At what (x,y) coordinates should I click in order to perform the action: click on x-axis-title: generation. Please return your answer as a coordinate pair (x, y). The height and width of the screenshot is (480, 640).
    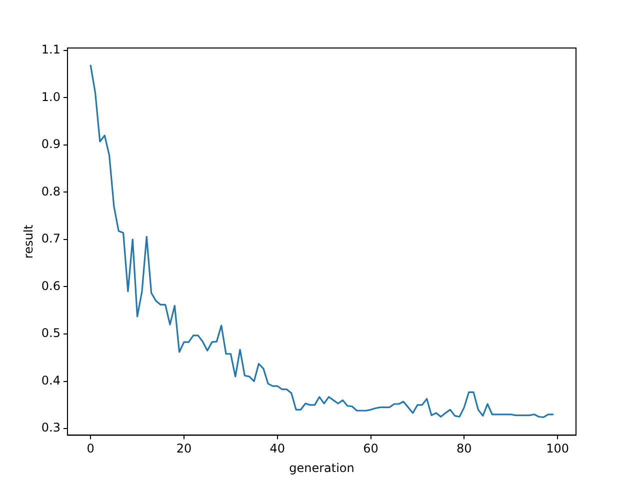
    Looking at the image, I should click on (321, 467).